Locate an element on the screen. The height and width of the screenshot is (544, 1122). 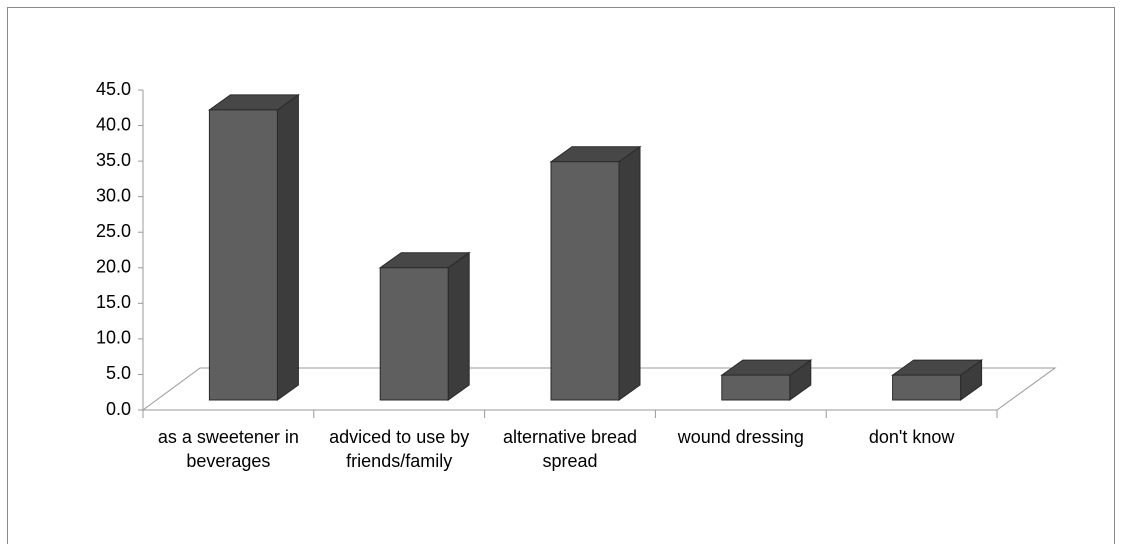
y-tick-label: 10.0 is located at coordinates (113, 338).